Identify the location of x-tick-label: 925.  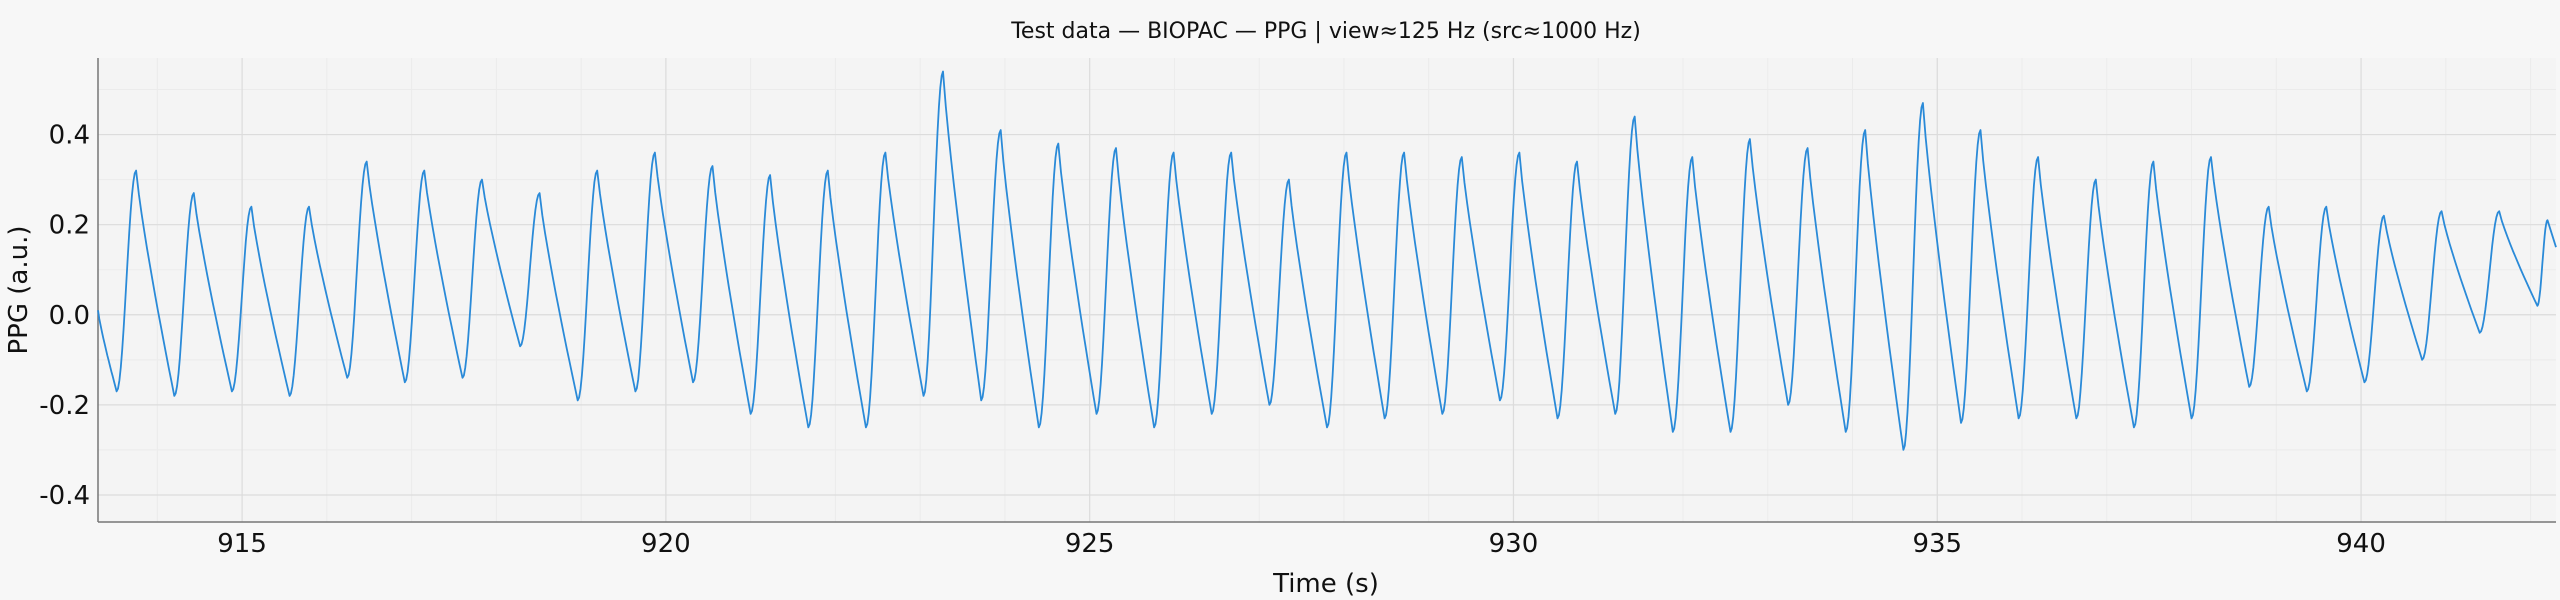
(1090, 544).